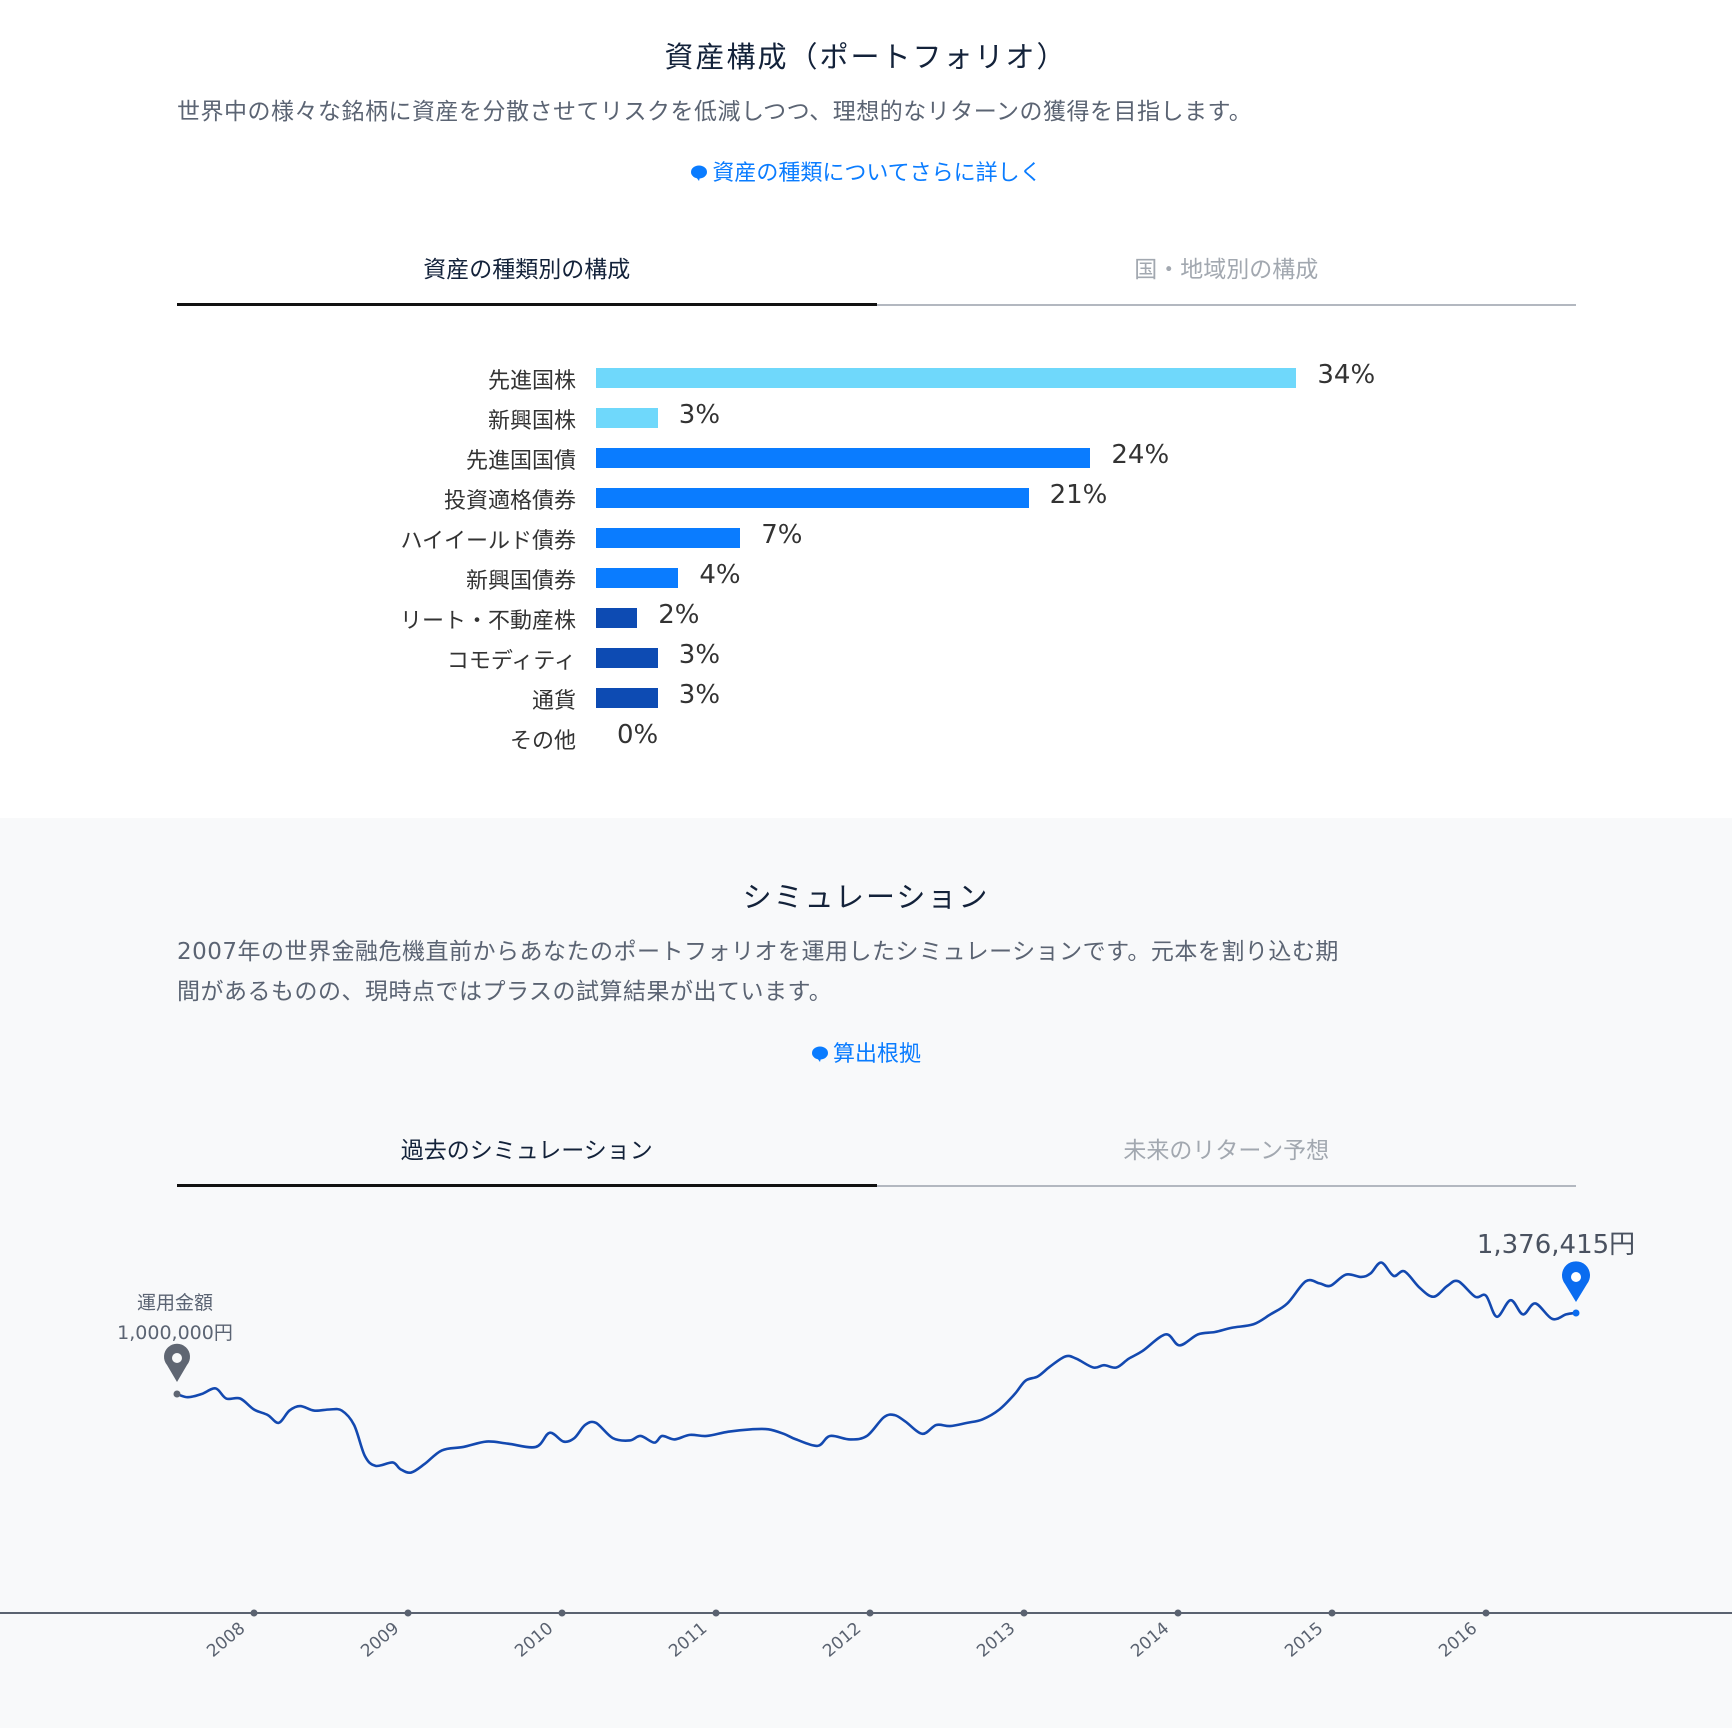 The height and width of the screenshot is (1728, 1732). What do you see at coordinates (1140, 455) in the screenshot?
I see `bar-value-label: 24%` at bounding box center [1140, 455].